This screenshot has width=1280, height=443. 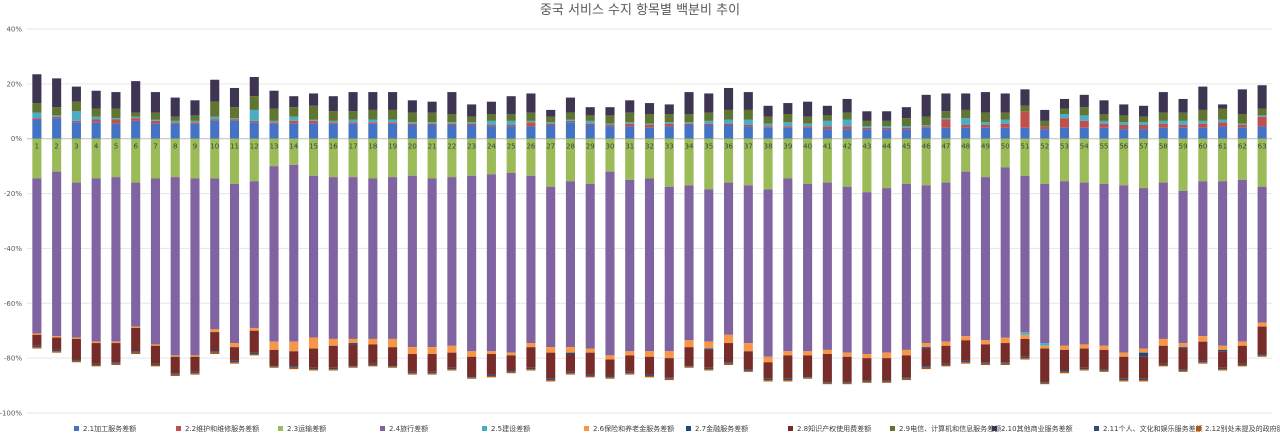 I want to click on legend-item: 2.8知识产权使用费差额, so click(x=829, y=428).